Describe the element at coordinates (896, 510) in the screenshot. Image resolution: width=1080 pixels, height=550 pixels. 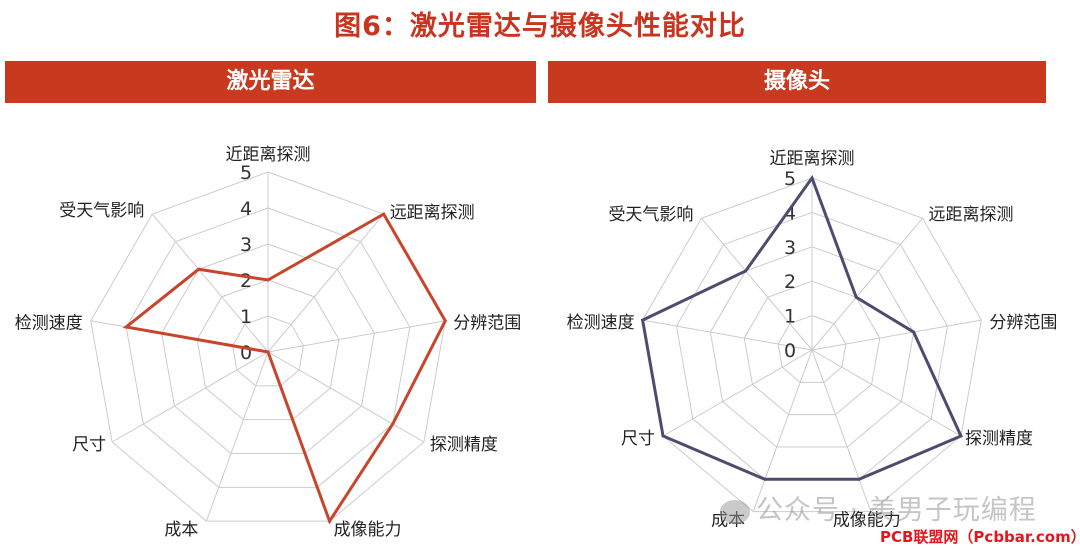
I see `watermark-text: 公众号 · 美男子玩编程` at that location.